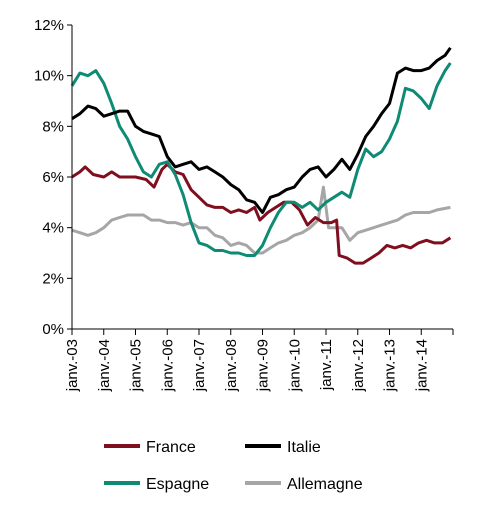 The image size is (477, 512). I want to click on x-tick-label: janv.-08, so click(231, 365).